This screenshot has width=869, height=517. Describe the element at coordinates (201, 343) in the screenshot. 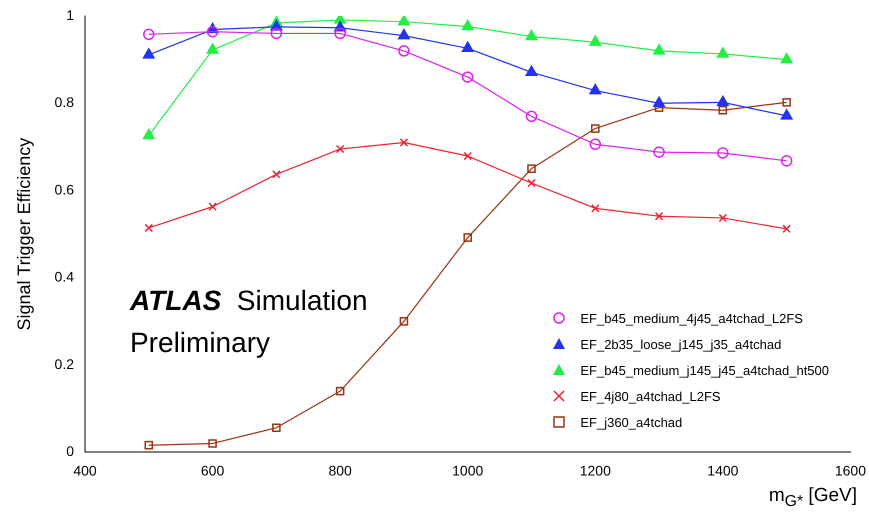

I see `annotation: Preliminary` at that location.